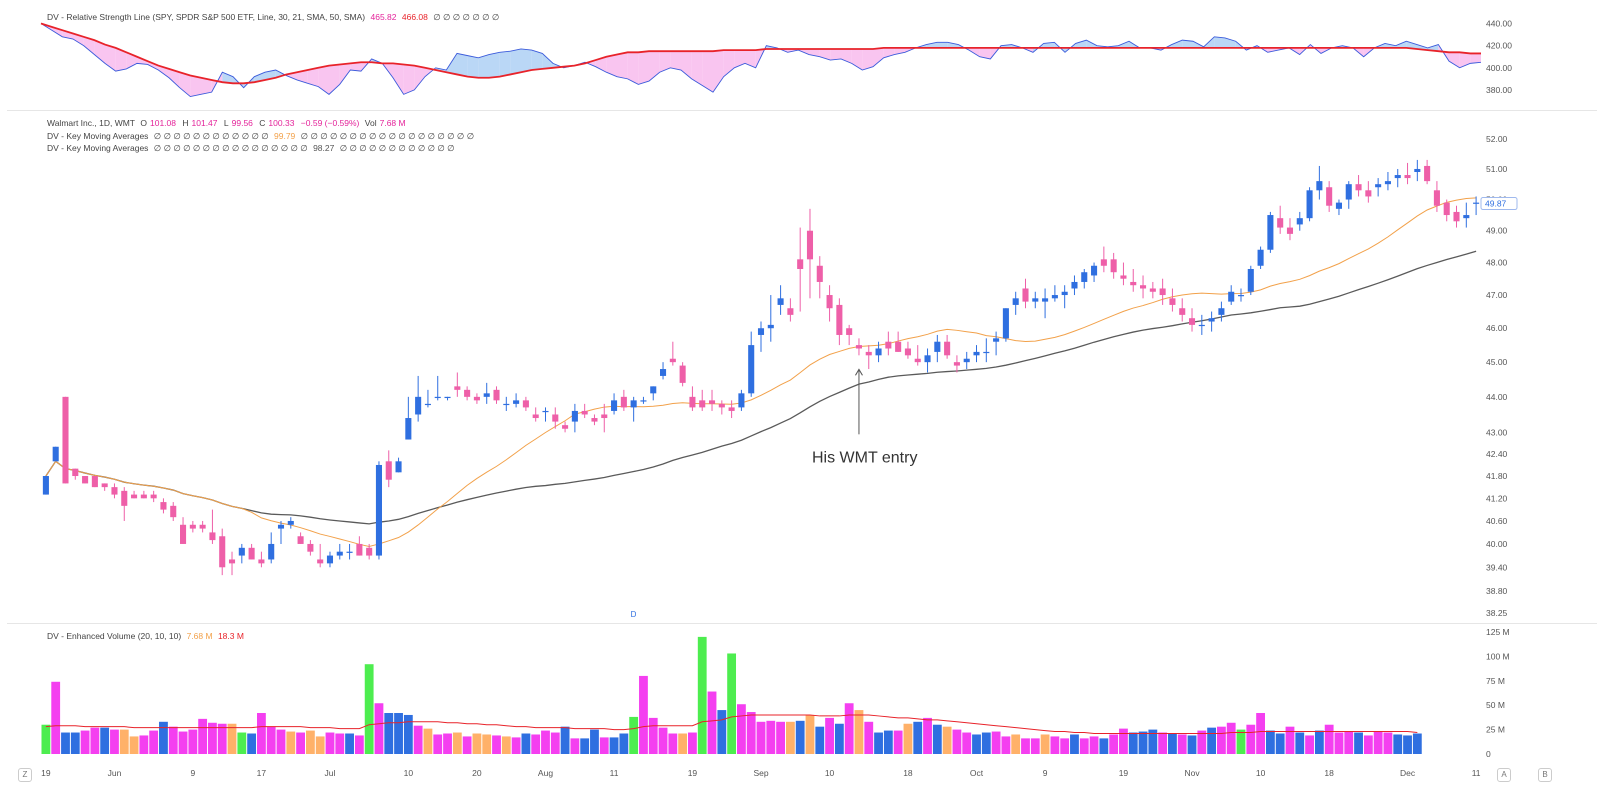 The image size is (1600, 810). I want to click on price-y-tick-label: 51.00, so click(1497, 169).